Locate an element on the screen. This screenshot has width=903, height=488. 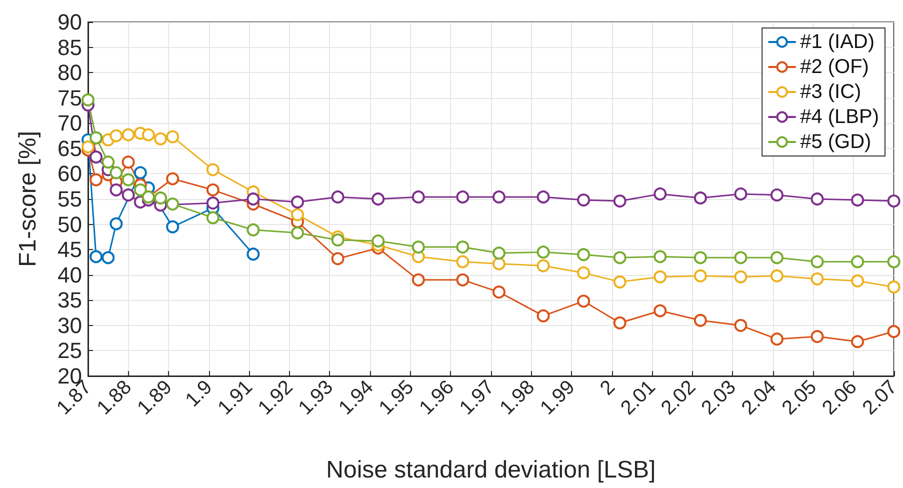
y-tick-label: 30 is located at coordinates (70, 325).